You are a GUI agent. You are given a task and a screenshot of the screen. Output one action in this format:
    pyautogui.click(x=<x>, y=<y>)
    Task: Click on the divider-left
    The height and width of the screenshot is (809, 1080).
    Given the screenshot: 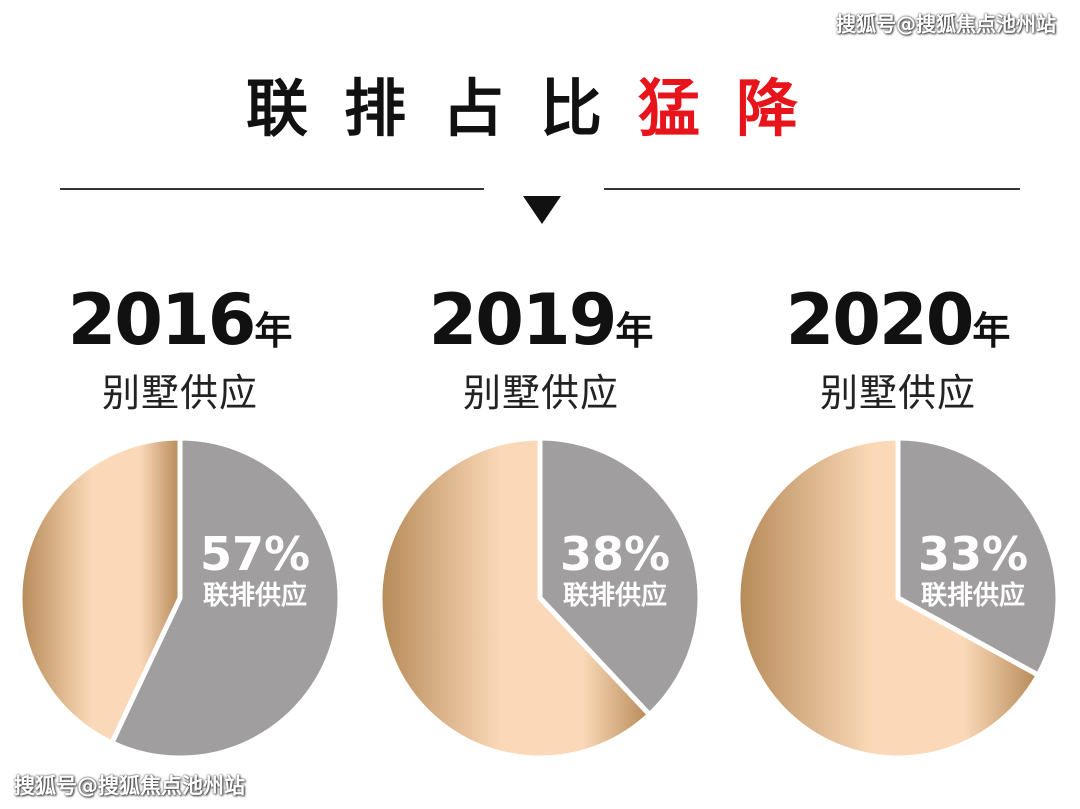 What is the action you would take?
    pyautogui.click(x=272, y=189)
    